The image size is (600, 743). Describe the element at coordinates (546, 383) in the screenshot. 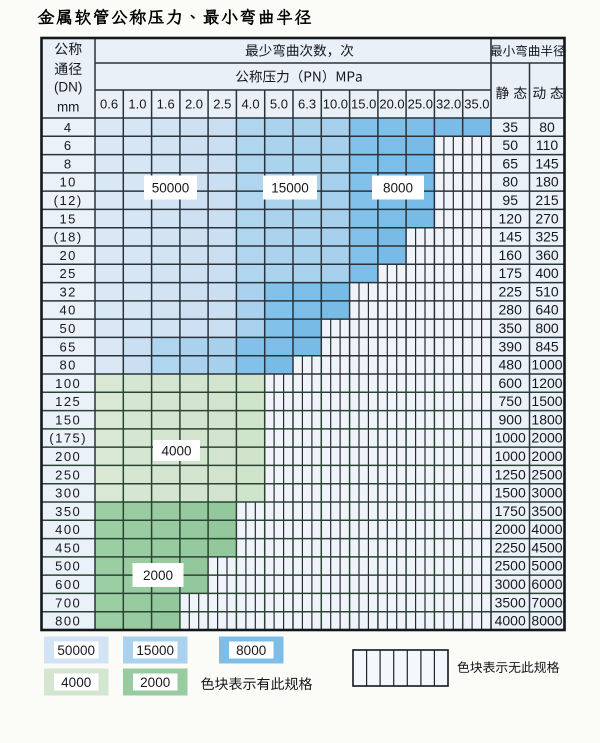

I see `svg-text: 1200` at that location.